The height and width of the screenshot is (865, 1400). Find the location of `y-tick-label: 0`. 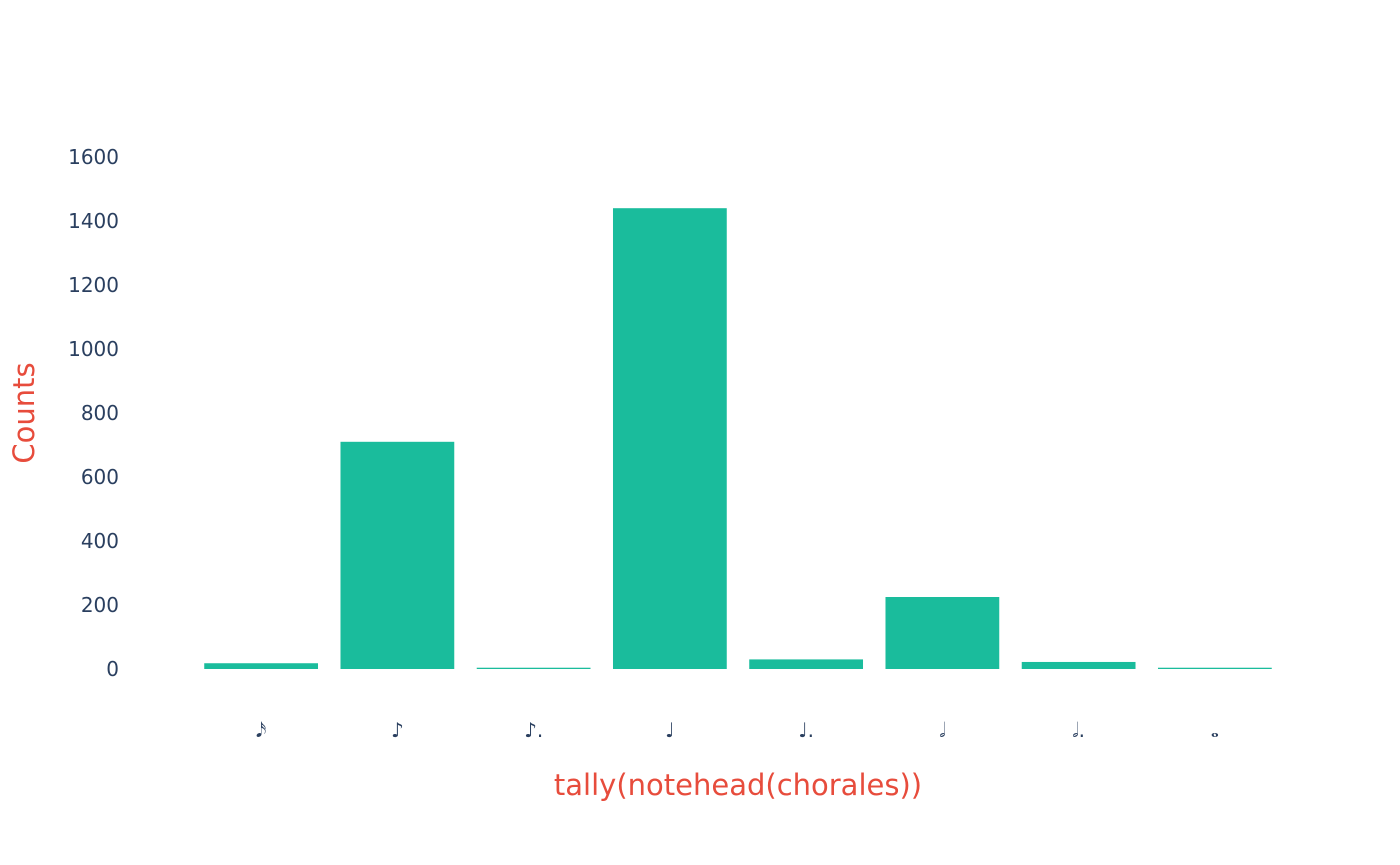

y-tick-label: 0 is located at coordinates (112, 669).